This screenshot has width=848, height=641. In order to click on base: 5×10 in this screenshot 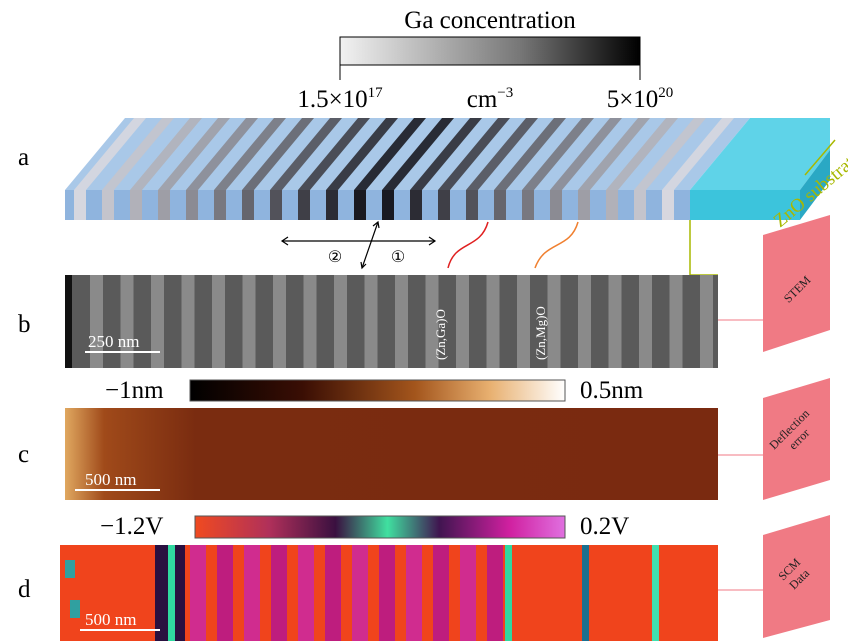, I will do `click(633, 99)`.